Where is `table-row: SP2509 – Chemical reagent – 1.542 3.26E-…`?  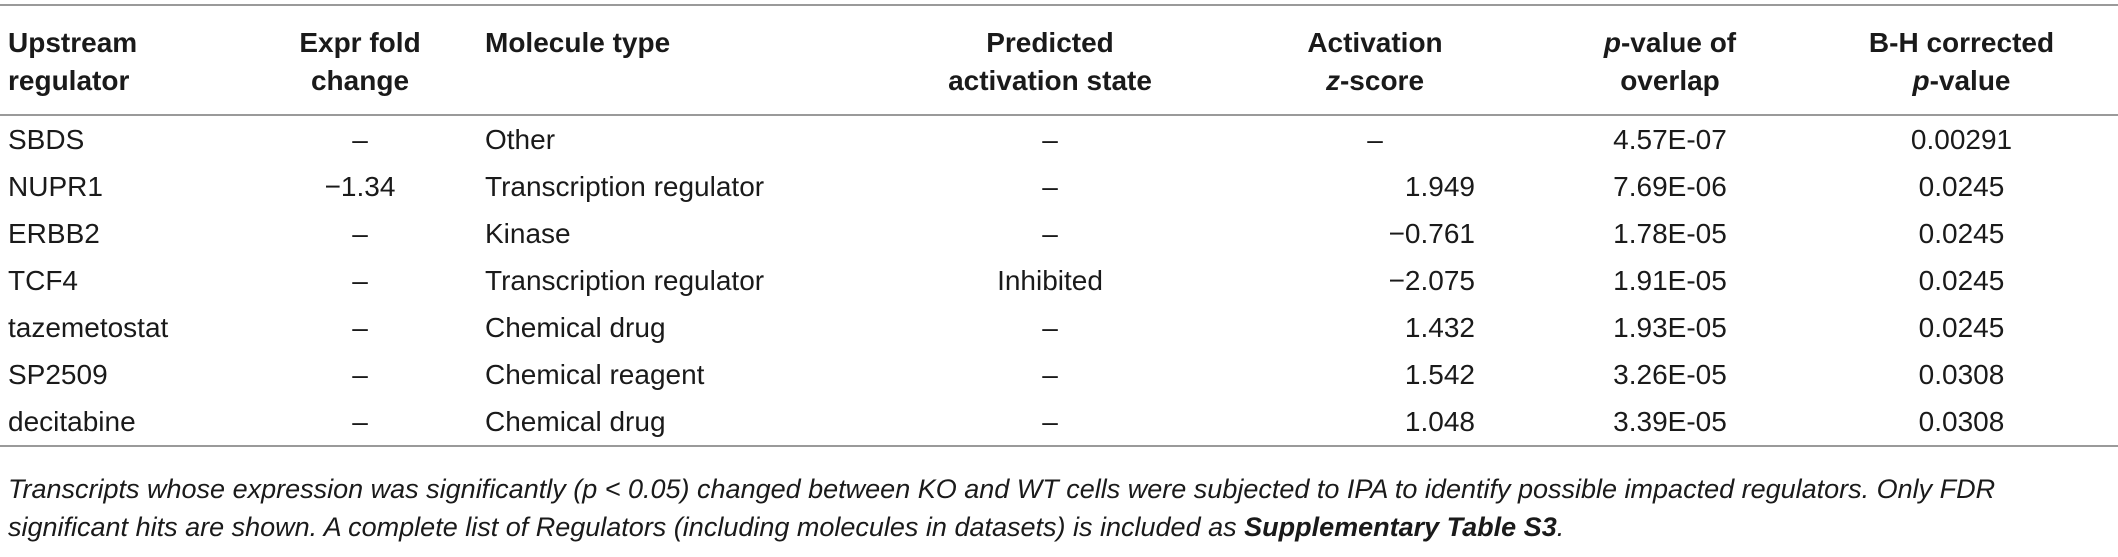
table-row: SP2509 – Chemical reagent – 1.542 3.26E-… is located at coordinates (1059, 374).